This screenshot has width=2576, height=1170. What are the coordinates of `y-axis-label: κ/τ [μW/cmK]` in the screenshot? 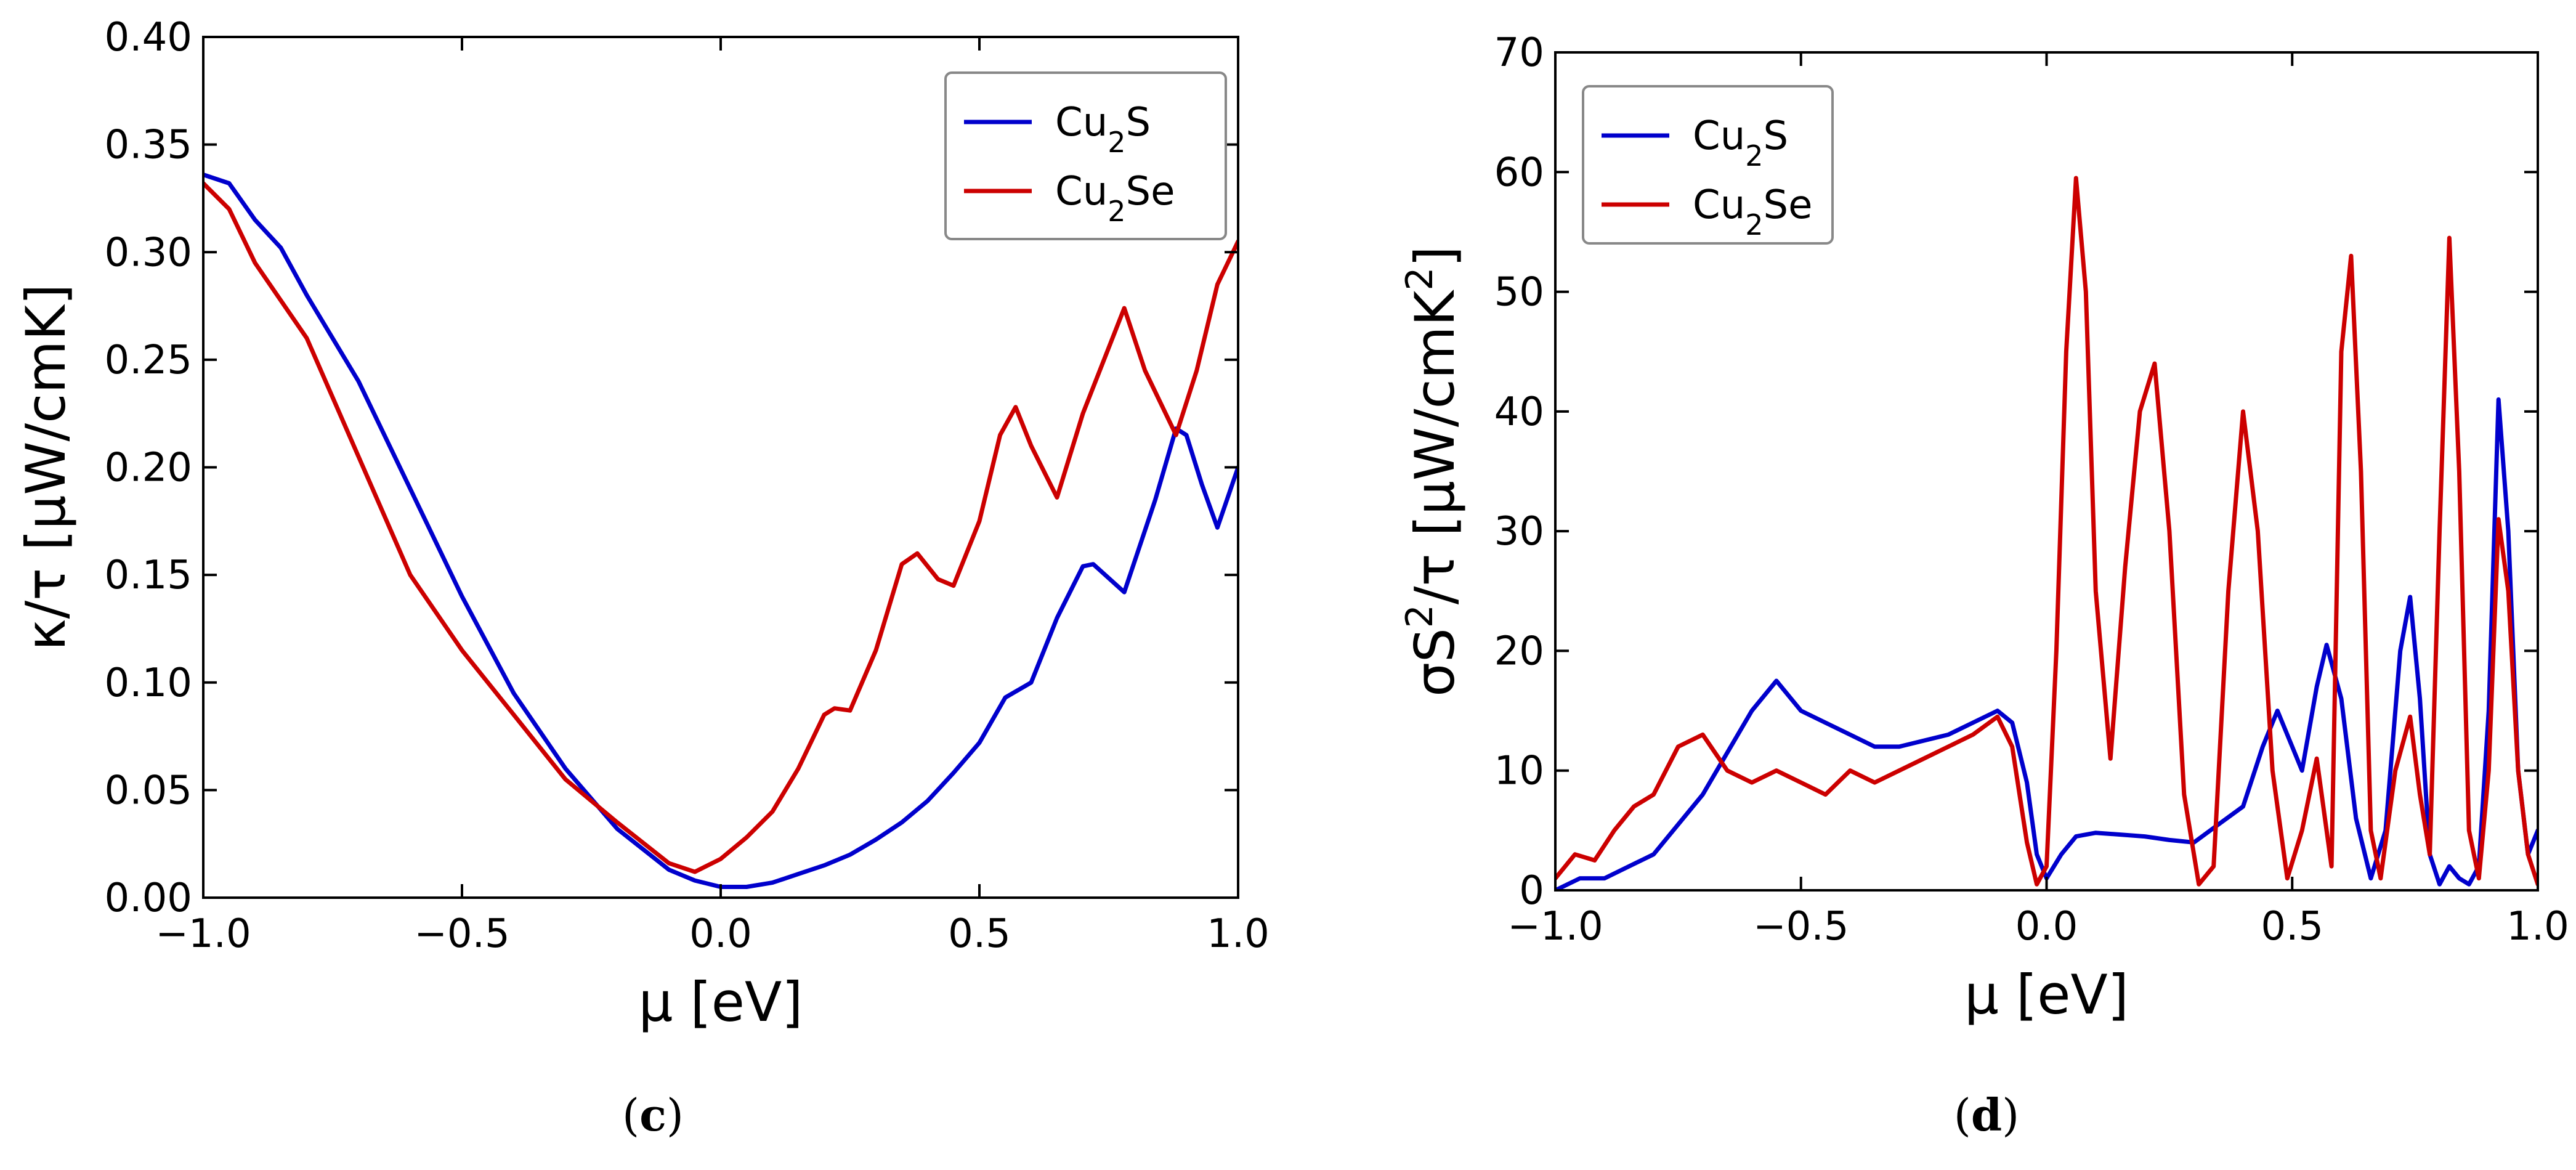 It's located at (46, 468).